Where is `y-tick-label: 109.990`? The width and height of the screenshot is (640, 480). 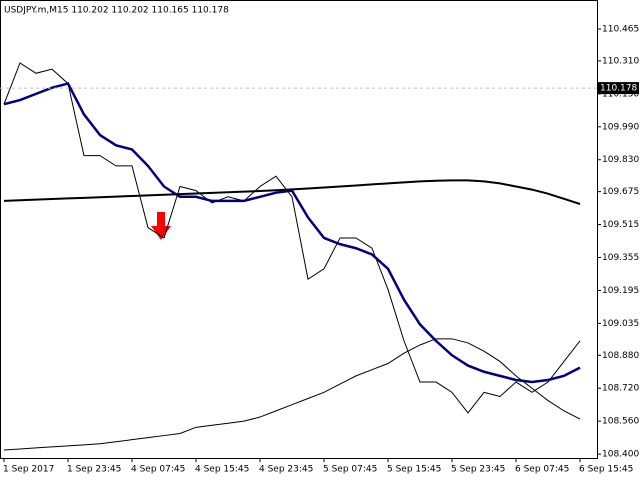 y-tick-label: 109.990 is located at coordinates (620, 127).